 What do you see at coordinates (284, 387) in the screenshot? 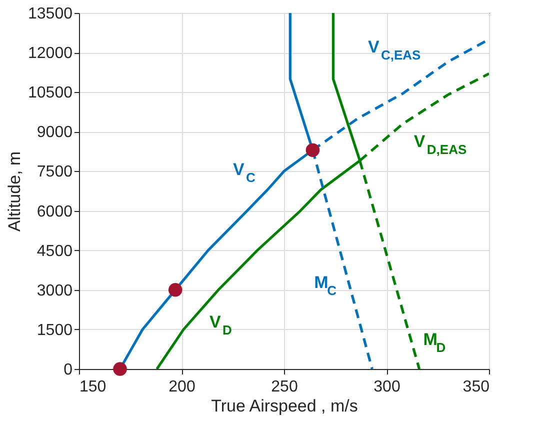
I see `x-tick-label: 250` at bounding box center [284, 387].